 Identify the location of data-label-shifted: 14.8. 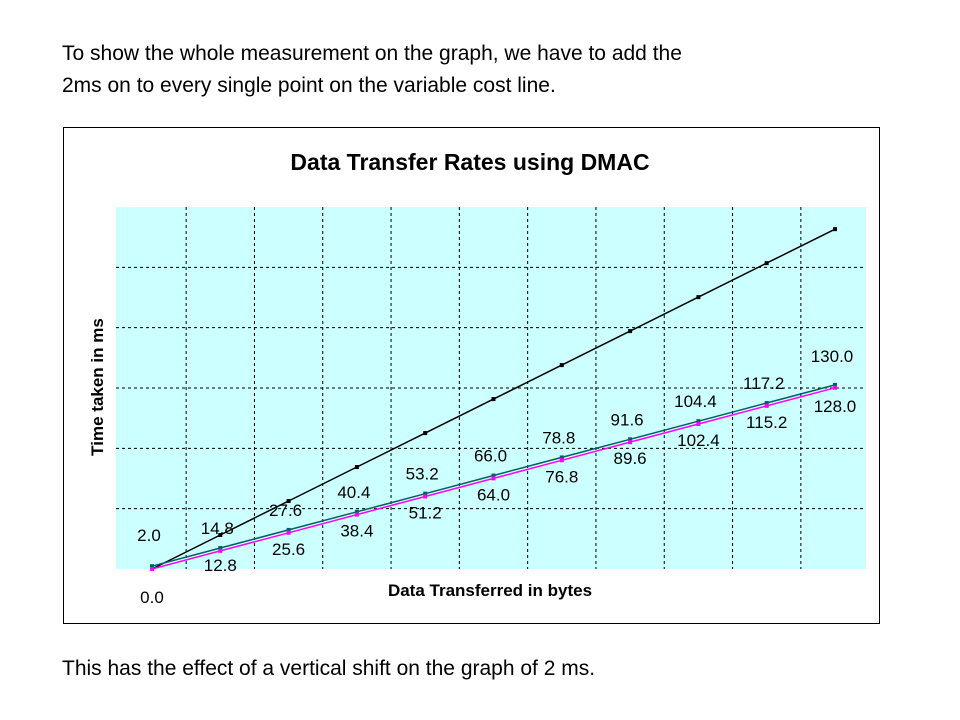
(217, 528).